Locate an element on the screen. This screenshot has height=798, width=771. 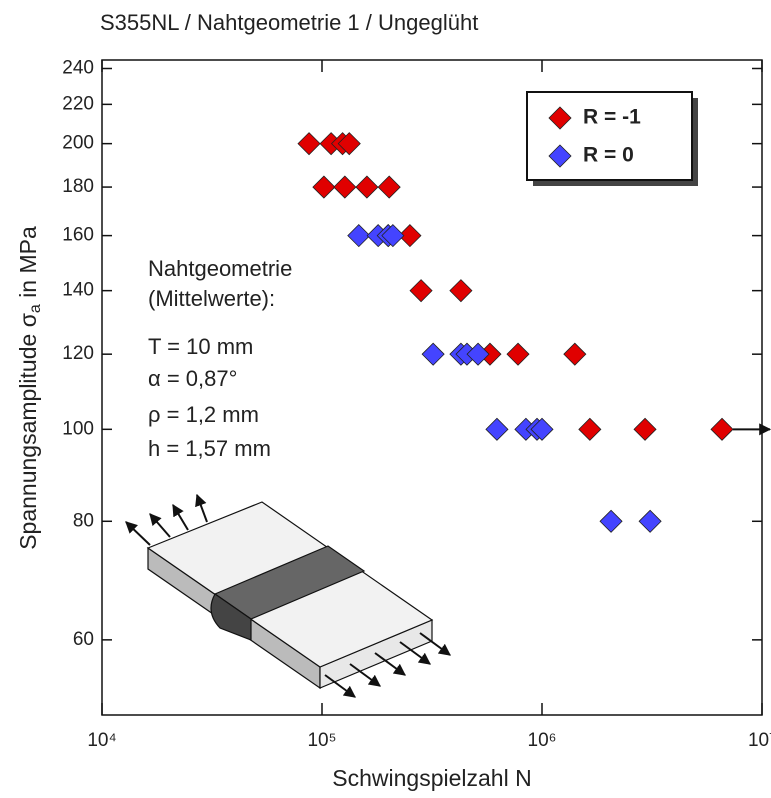
legend-label: R = -1 is located at coordinates (612, 117).